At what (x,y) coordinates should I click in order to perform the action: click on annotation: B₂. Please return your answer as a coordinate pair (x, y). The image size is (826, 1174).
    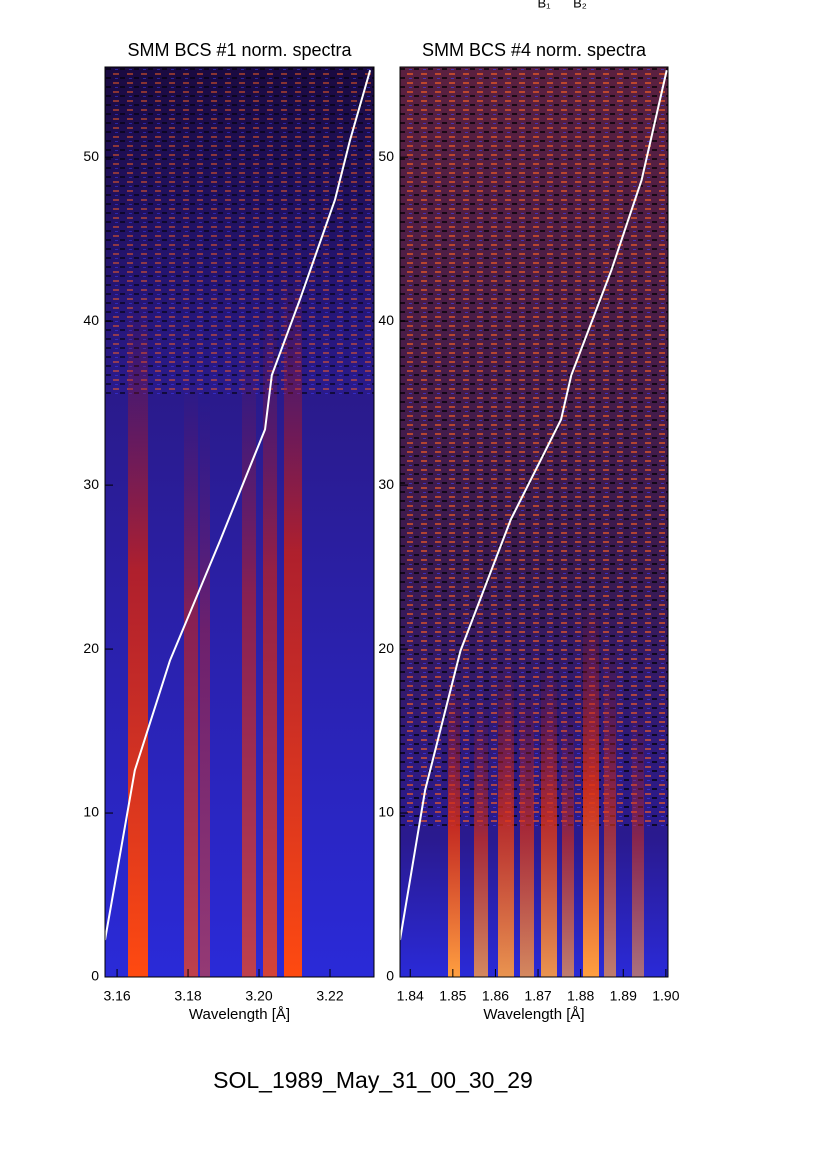
    Looking at the image, I should click on (580, 5).